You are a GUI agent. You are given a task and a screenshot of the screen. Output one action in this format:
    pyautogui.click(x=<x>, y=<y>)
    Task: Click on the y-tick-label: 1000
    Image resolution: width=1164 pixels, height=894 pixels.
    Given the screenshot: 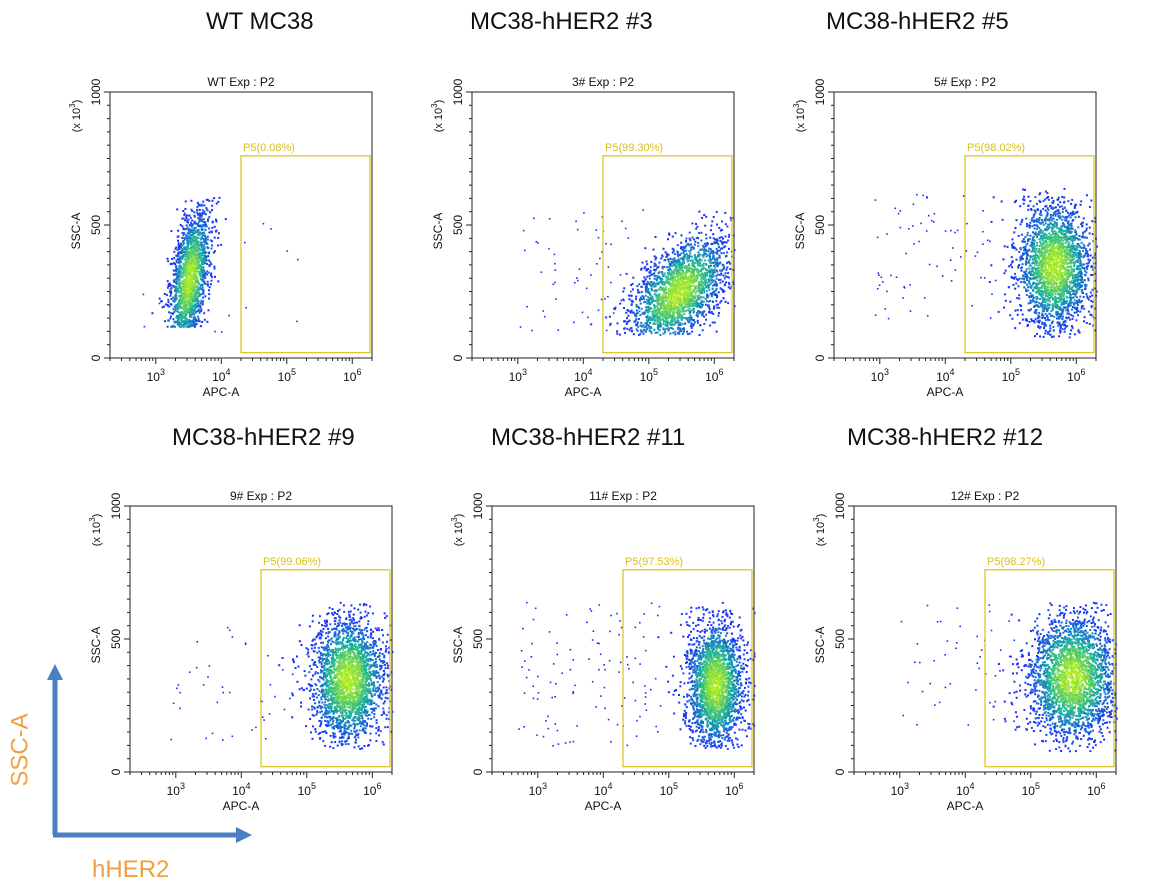 What is the action you would take?
    pyautogui.click(x=820, y=91)
    